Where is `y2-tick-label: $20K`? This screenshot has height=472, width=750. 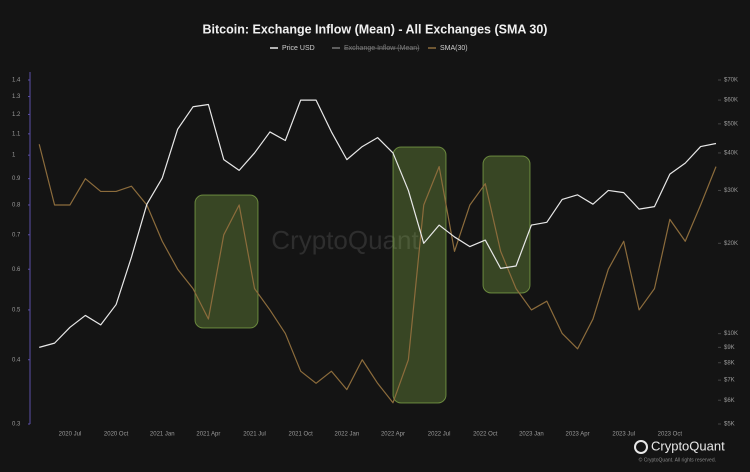
y2-tick-label: $20K is located at coordinates (731, 244).